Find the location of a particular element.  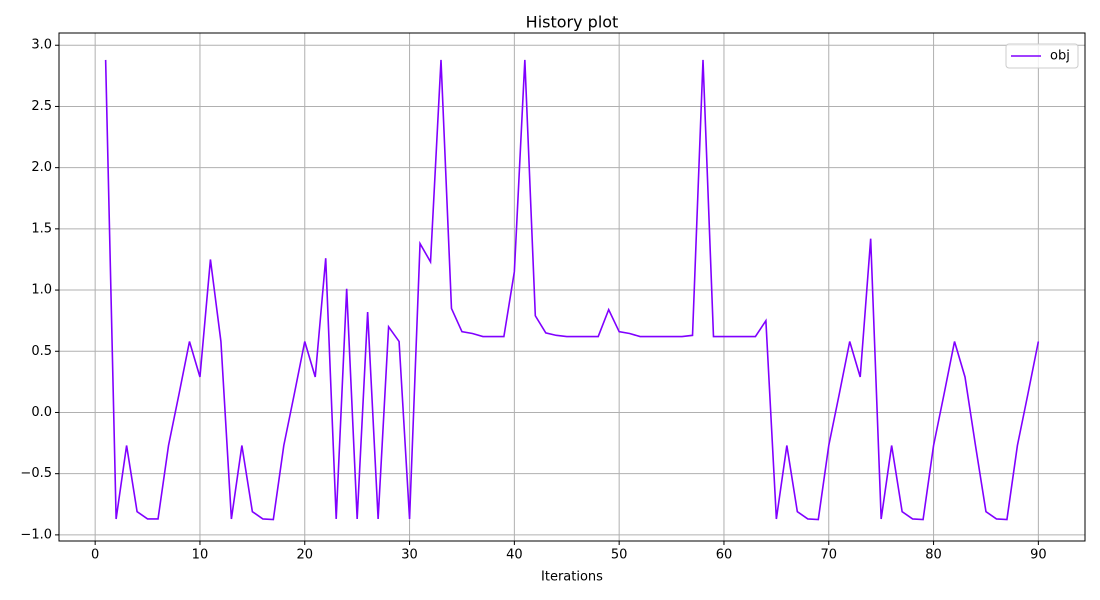

y-tick-label: 2.5 is located at coordinates (41, 106).